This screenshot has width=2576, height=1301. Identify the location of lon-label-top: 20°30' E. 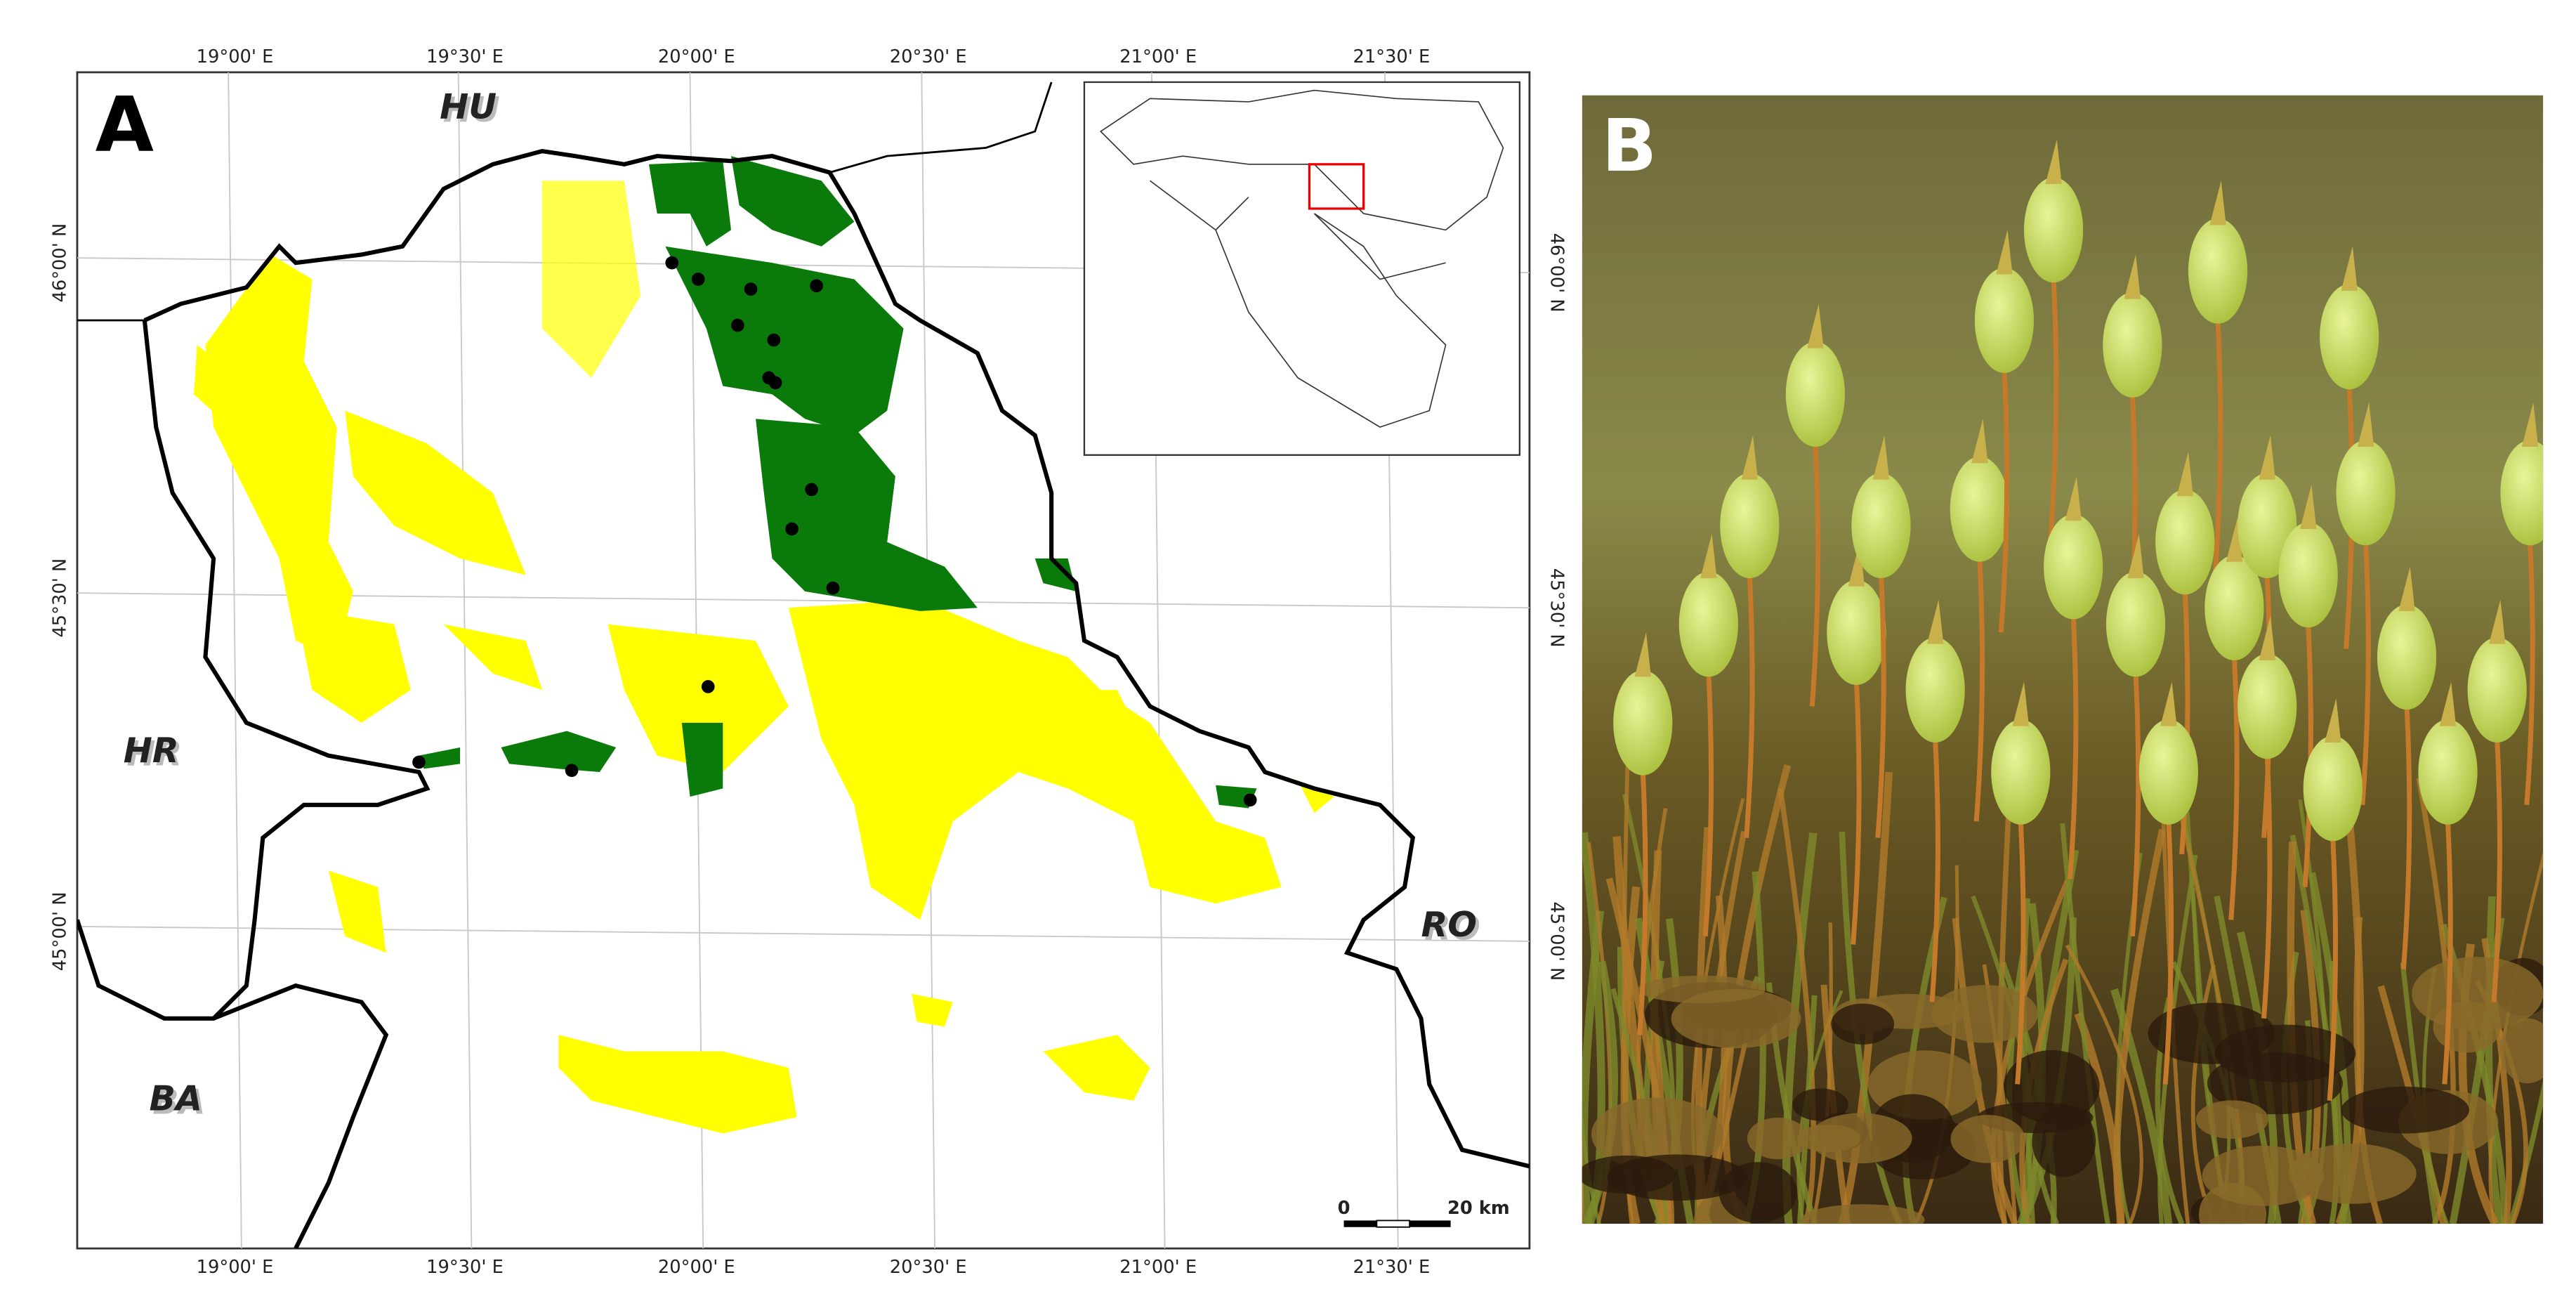
(928, 56).